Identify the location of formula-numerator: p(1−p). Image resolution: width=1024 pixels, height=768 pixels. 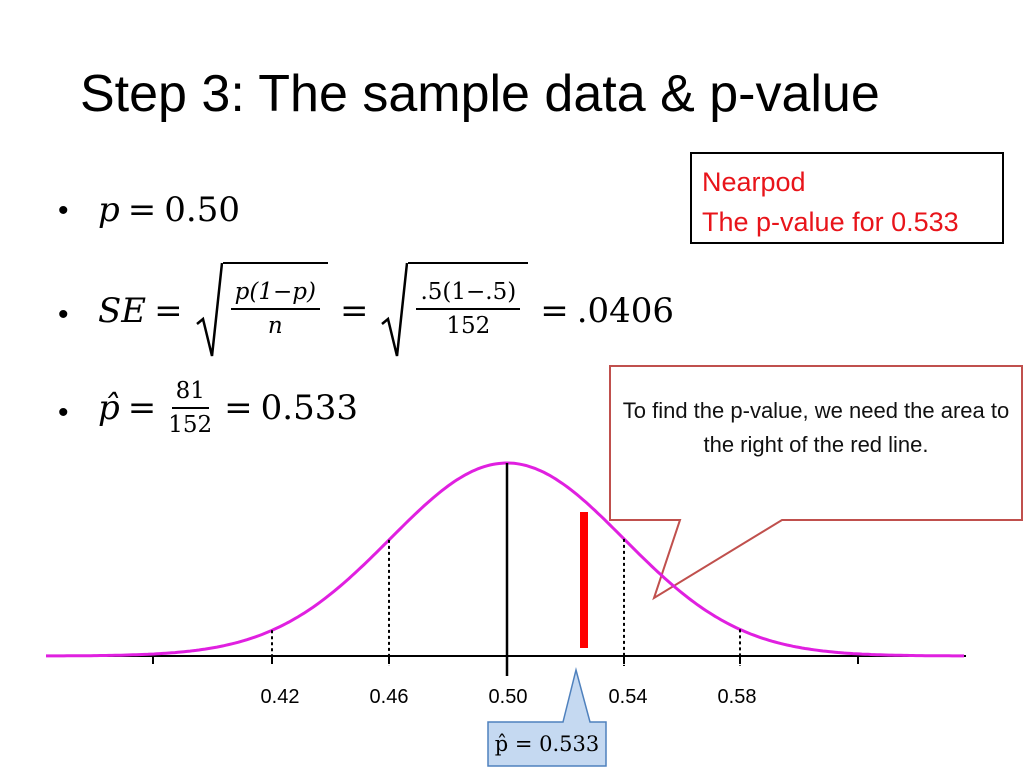
(275, 292).